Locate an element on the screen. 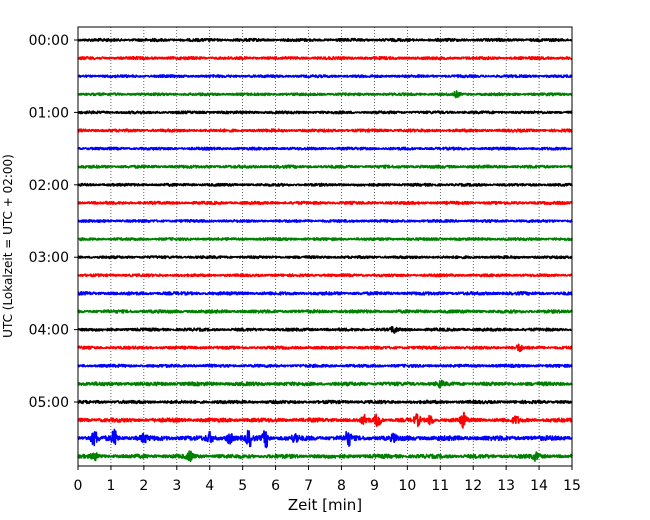 The width and height of the screenshot is (650, 520). x-tick-label: 7 is located at coordinates (308, 486).